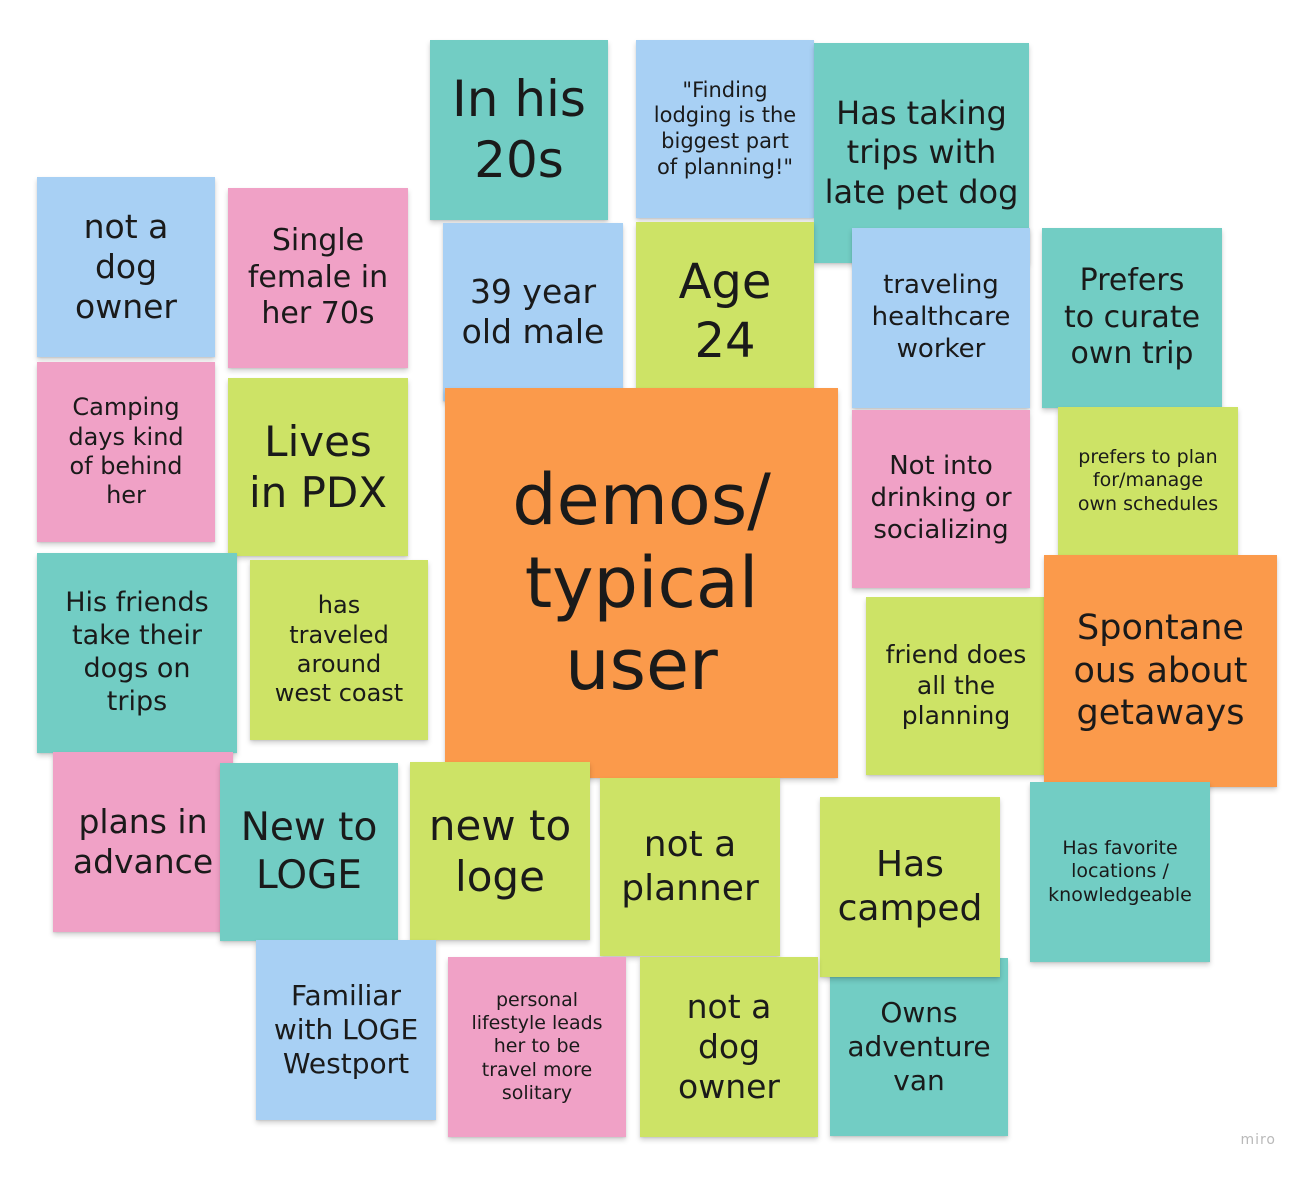  What do you see at coordinates (690, 867) in the screenshot?
I see `sticky-note: not a planner` at bounding box center [690, 867].